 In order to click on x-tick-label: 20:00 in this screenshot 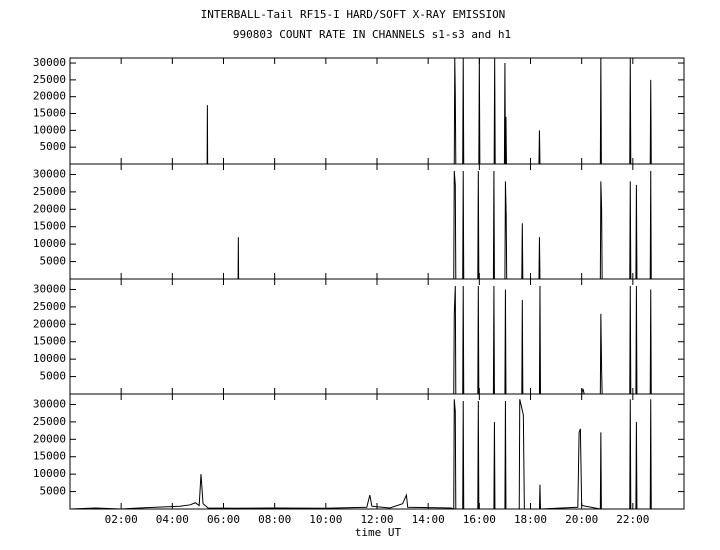, I will do `click(581, 519)`.